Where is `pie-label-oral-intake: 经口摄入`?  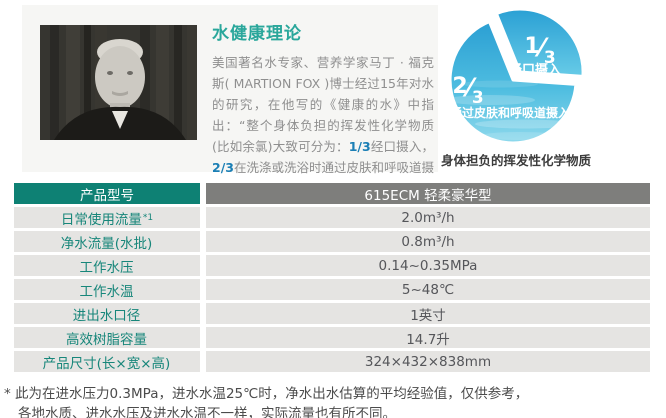
pie-label-oral-intake: 经口摄入 is located at coordinates (535, 70).